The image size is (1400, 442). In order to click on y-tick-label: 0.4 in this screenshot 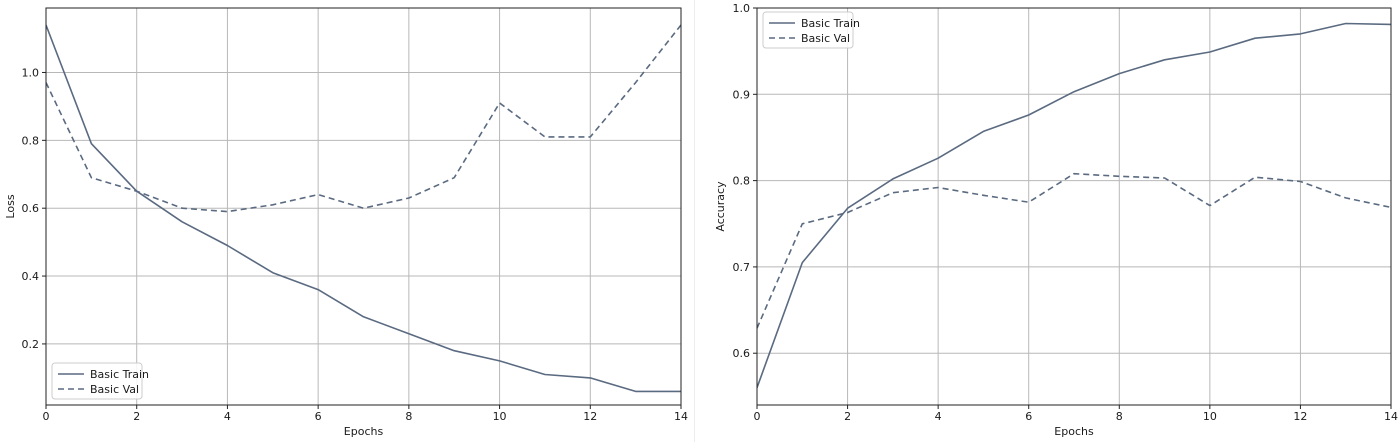, I will do `click(31, 276)`.